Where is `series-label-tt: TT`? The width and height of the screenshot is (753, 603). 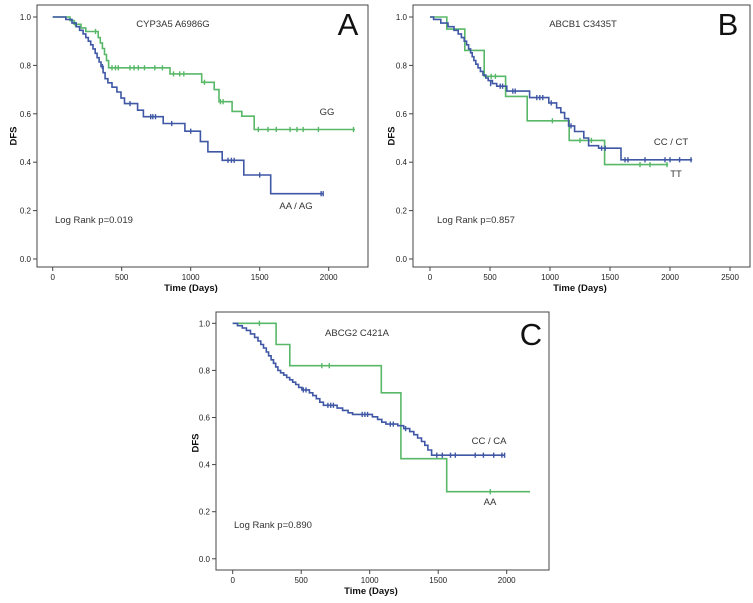
series-label-tt: TT is located at coordinates (676, 174).